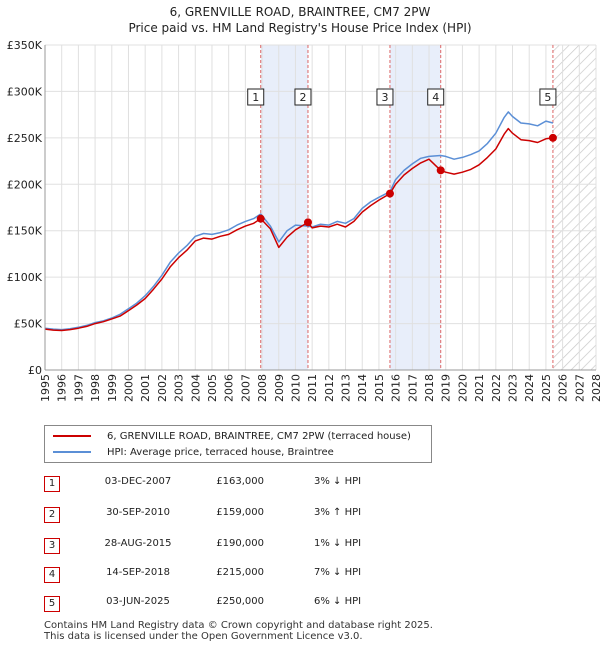 This screenshot has width=600, height=650. What do you see at coordinates (379, 388) in the screenshot?
I see `x-tick-label: 2015` at bounding box center [379, 388].